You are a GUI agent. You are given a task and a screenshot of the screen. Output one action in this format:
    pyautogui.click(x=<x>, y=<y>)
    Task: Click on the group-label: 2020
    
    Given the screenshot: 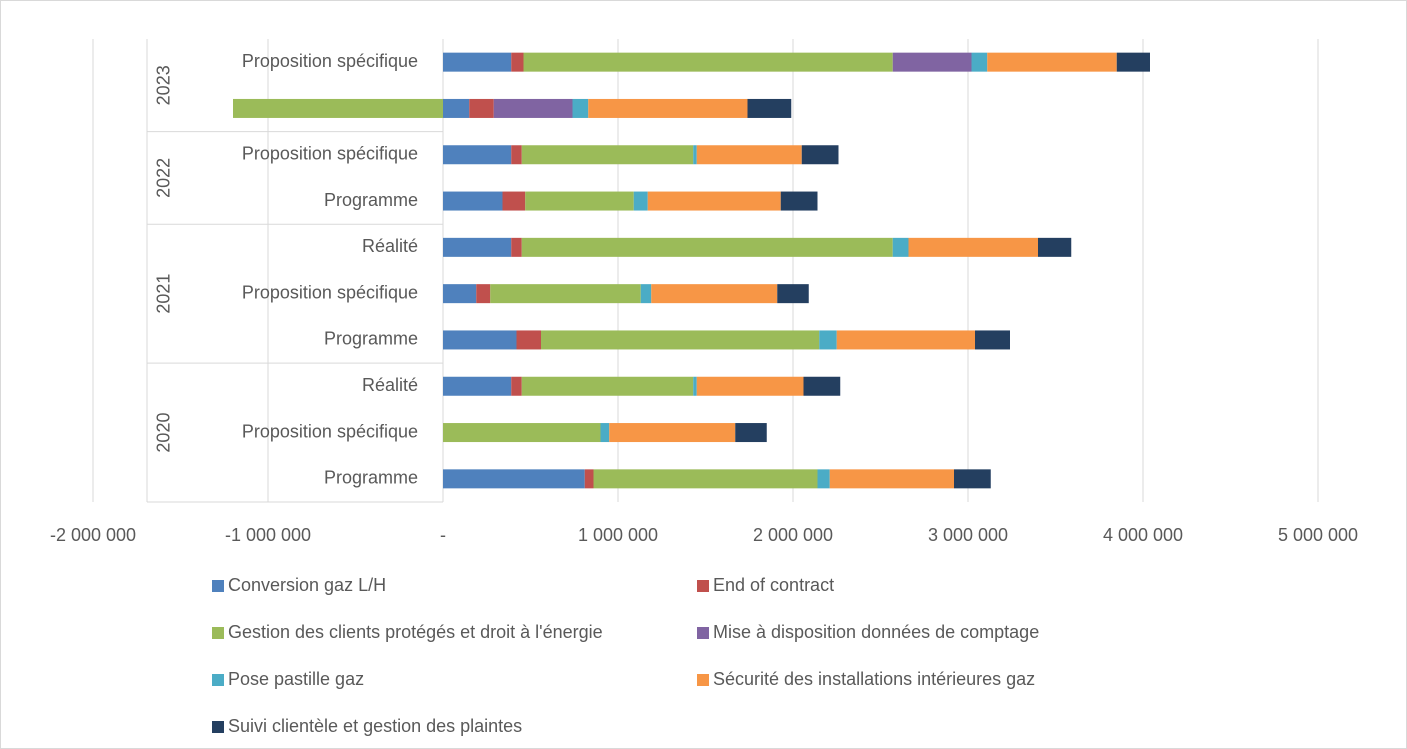 What is the action you would take?
    pyautogui.click(x=164, y=433)
    